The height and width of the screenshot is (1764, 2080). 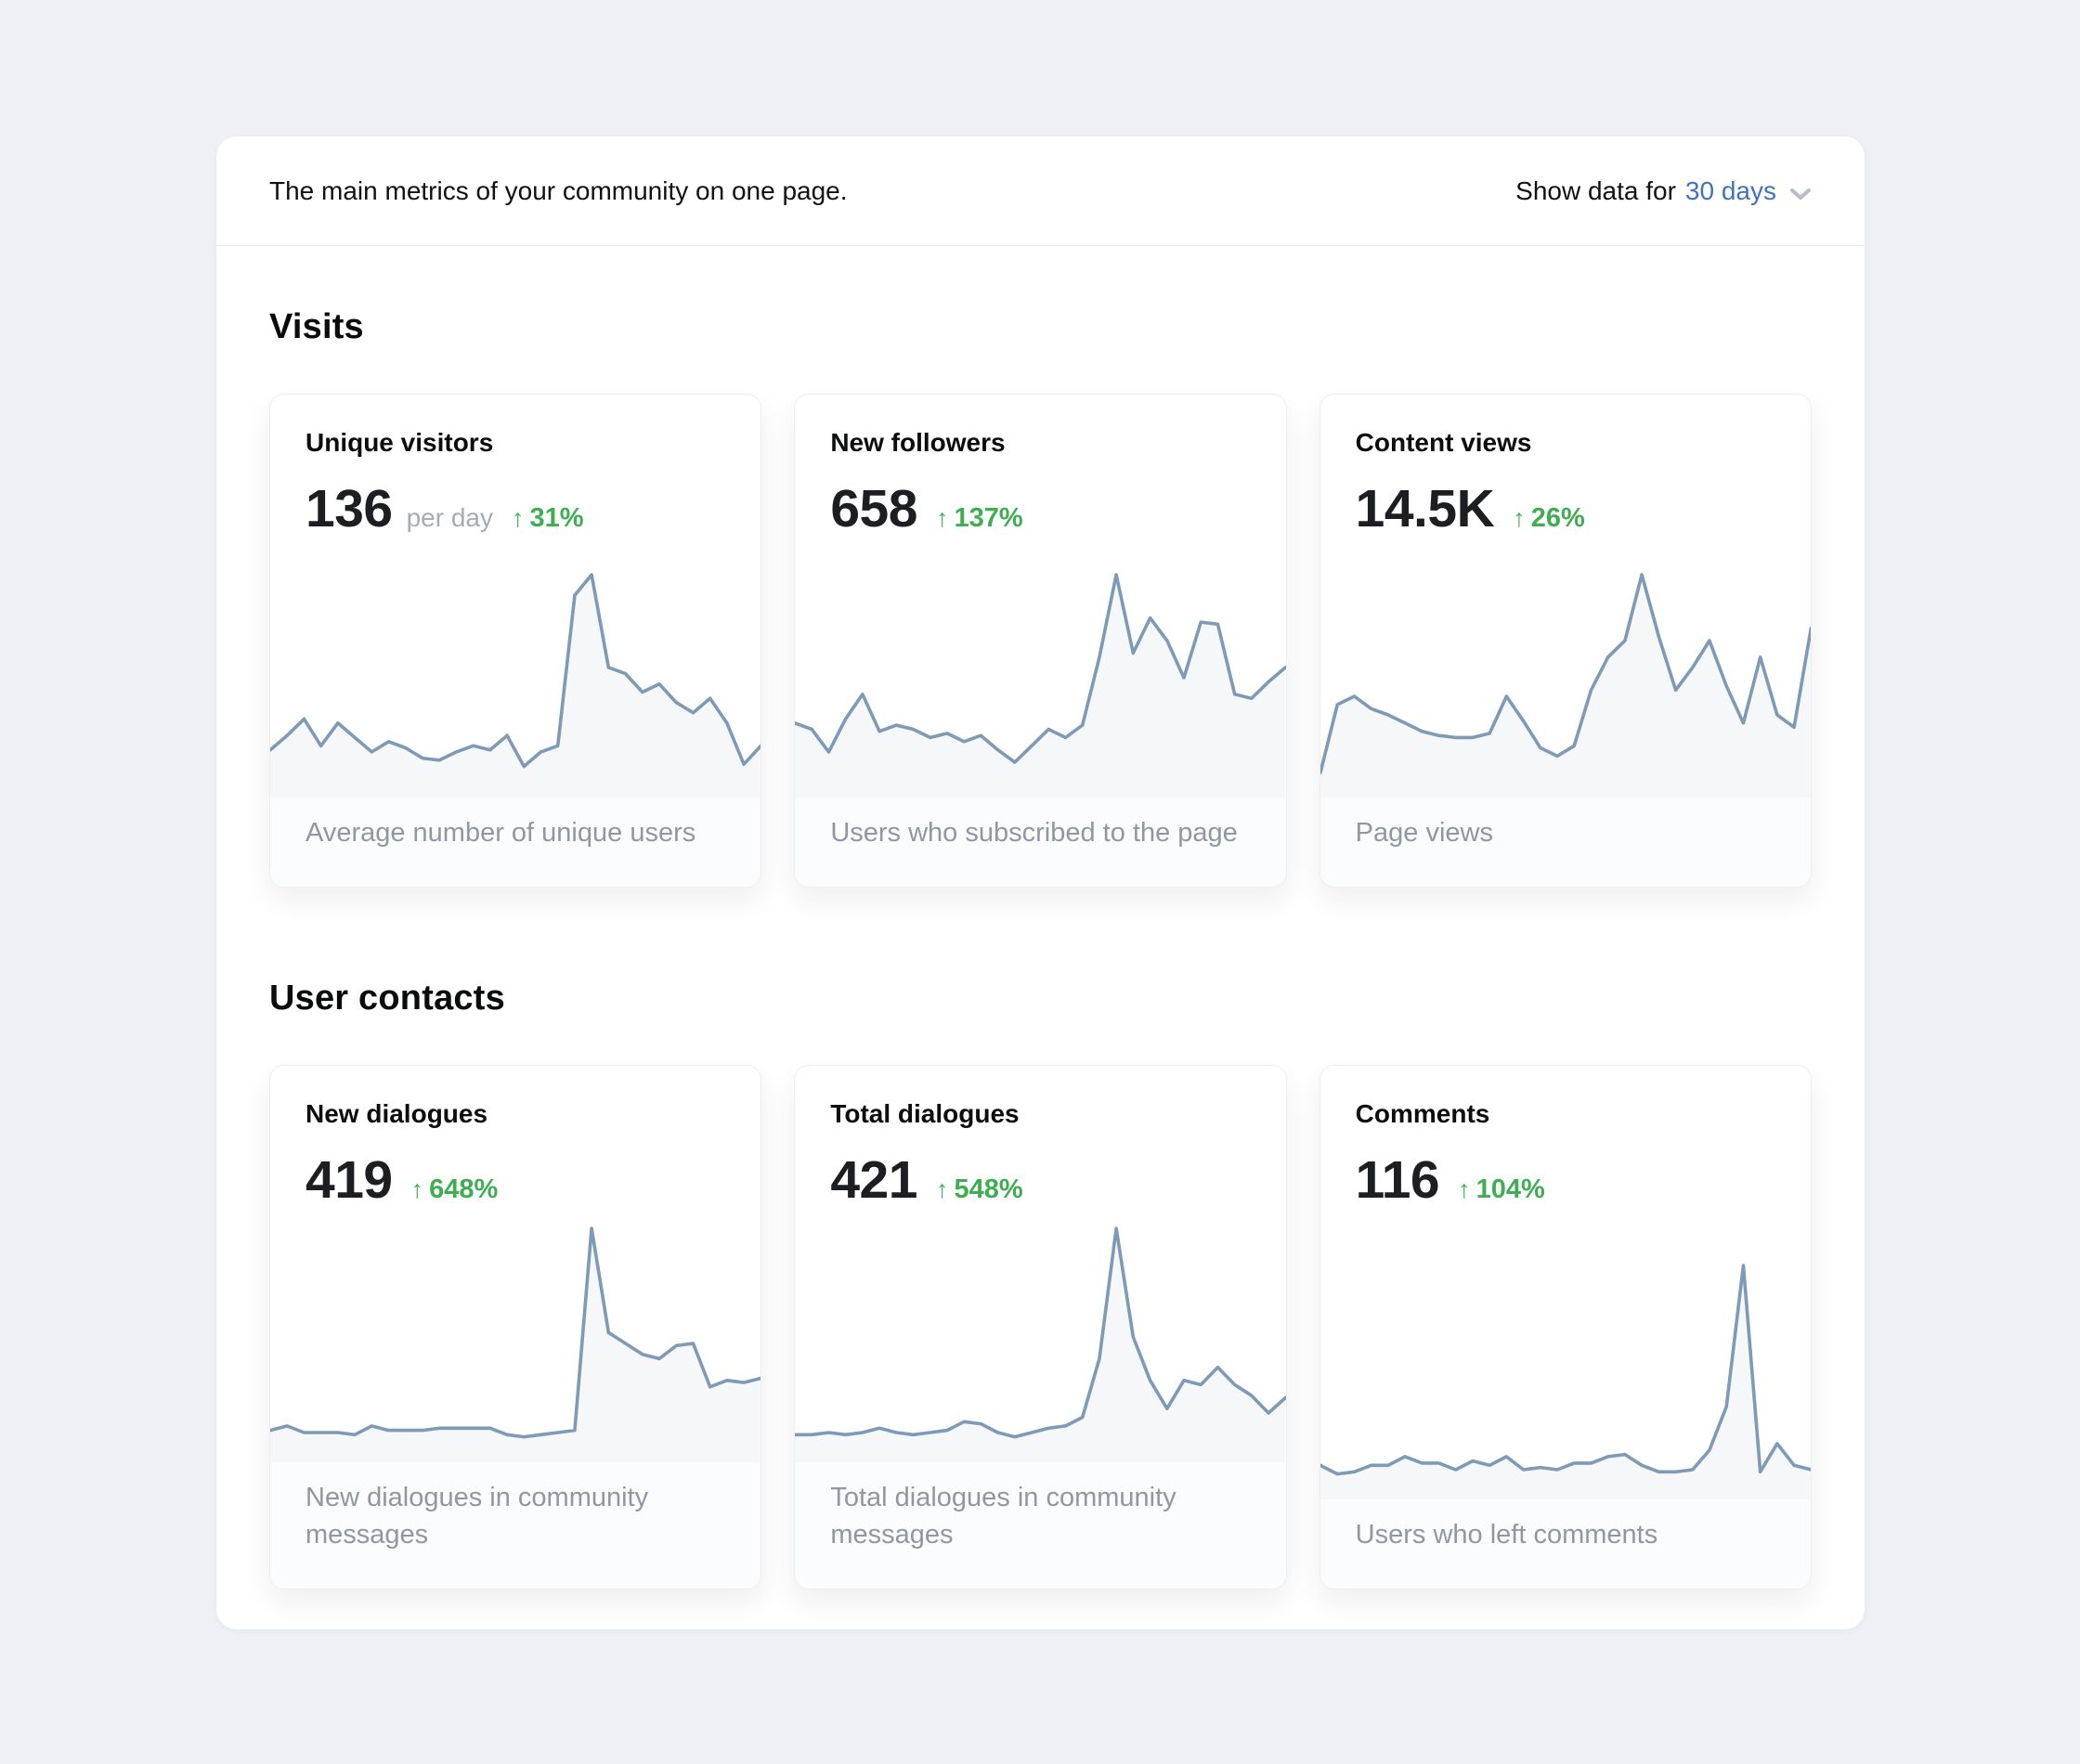 I want to click on period-selector: Show data for 30 days, so click(x=1663, y=191).